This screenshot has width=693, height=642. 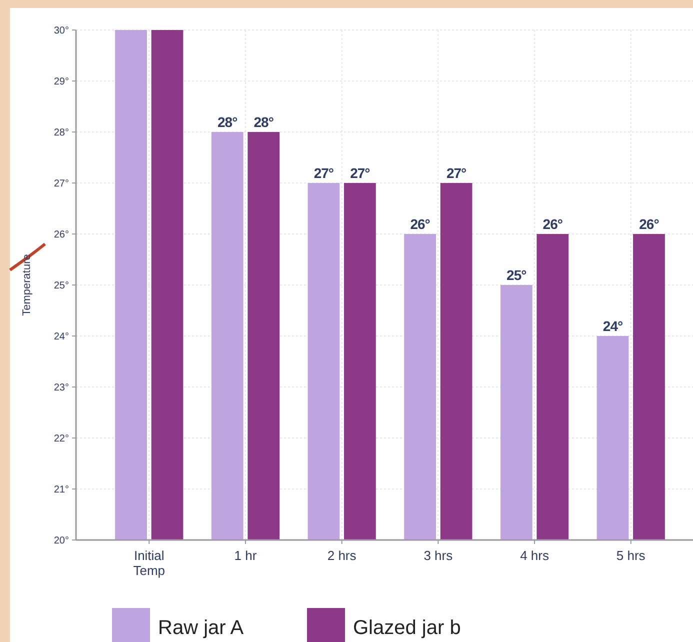 What do you see at coordinates (61, 31) in the screenshot?
I see `y-tick-label: 30°` at bounding box center [61, 31].